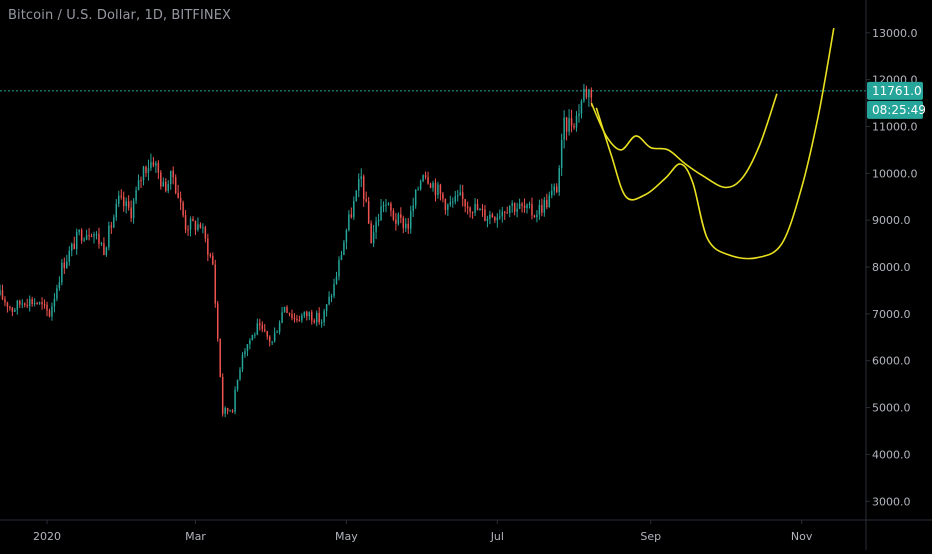  What do you see at coordinates (891, 454) in the screenshot?
I see `y-tick-label: 4000.0` at bounding box center [891, 454].